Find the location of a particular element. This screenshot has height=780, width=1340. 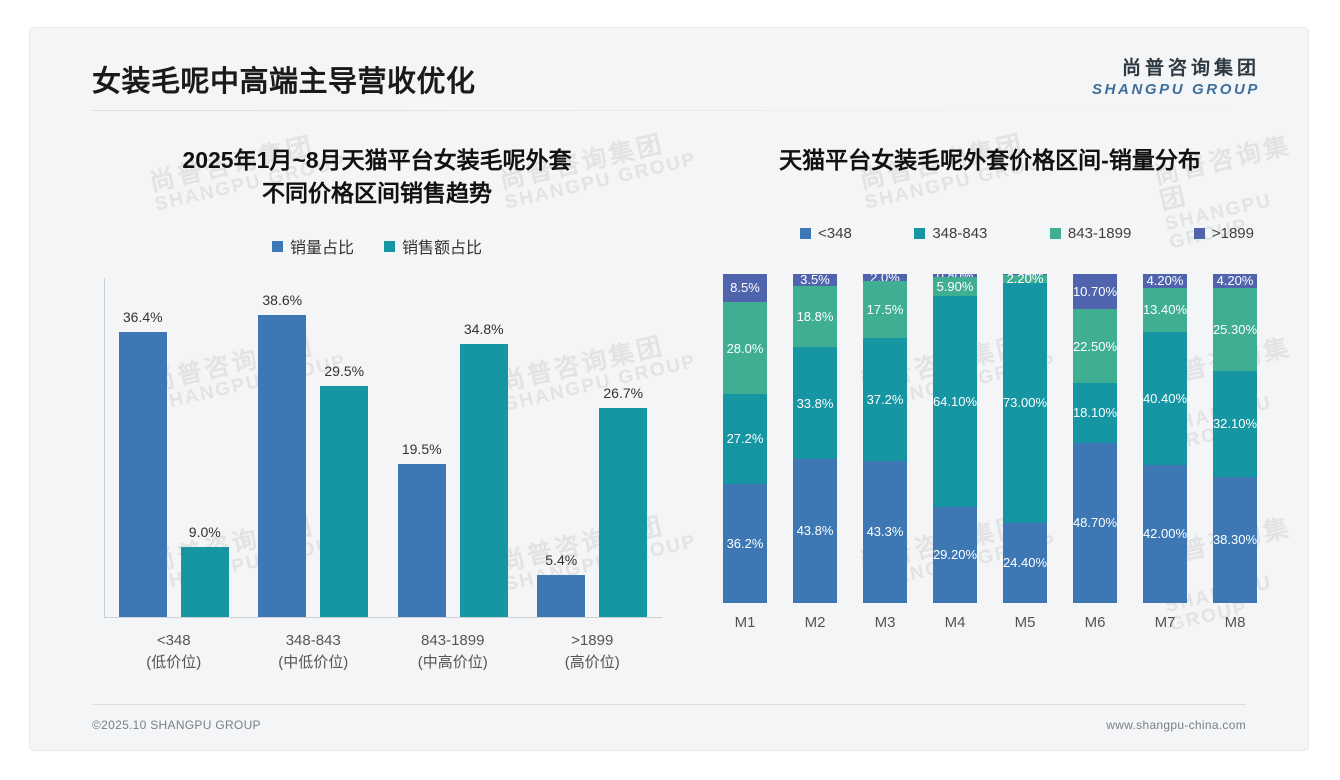

stacked-segment: 43.8% is located at coordinates (815, 530).